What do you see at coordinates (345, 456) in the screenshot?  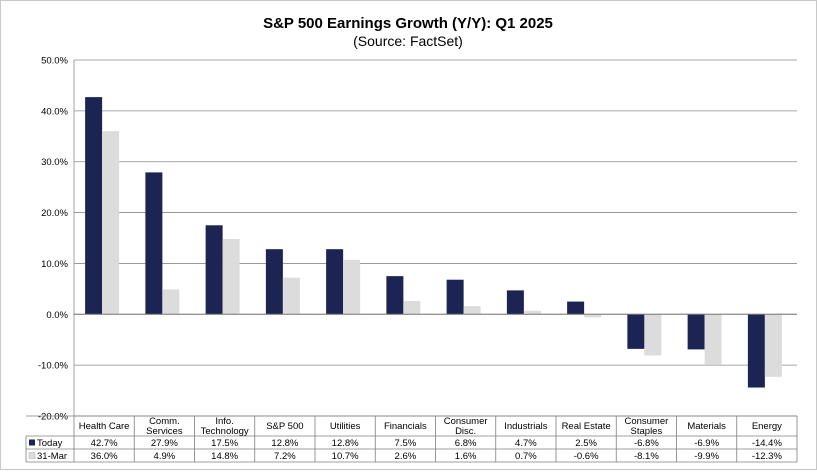 I see `data-label: 10.7%` at bounding box center [345, 456].